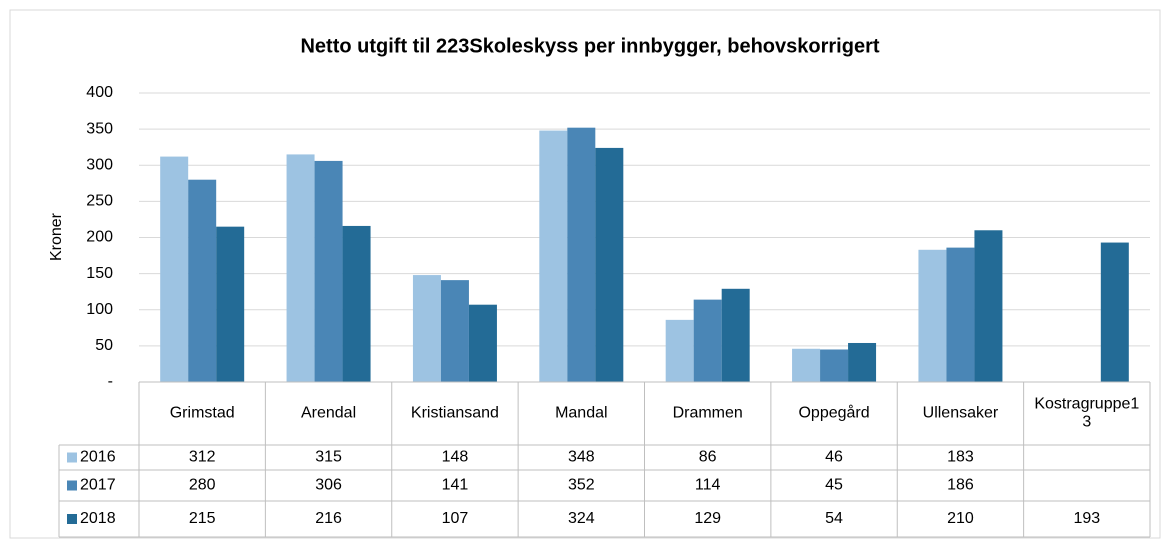 The height and width of the screenshot is (539, 1169). I want to click on legend-label: 2017, so click(98, 485).